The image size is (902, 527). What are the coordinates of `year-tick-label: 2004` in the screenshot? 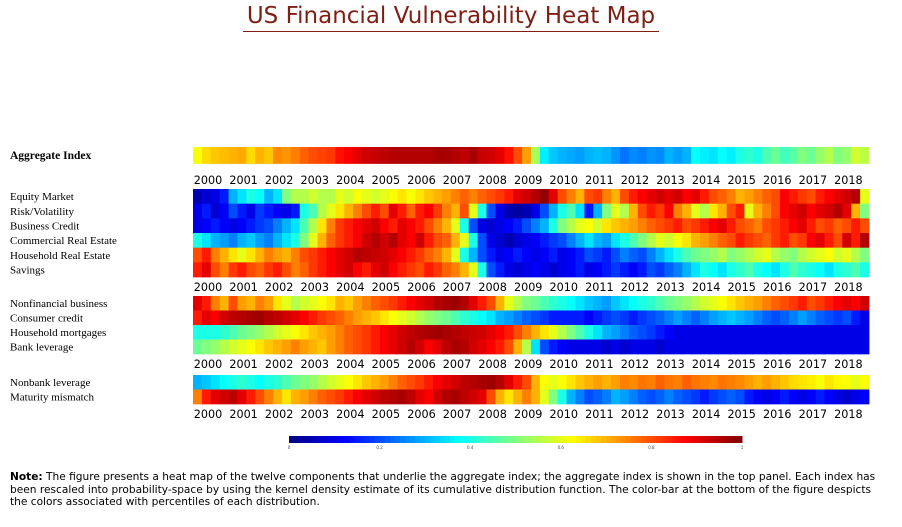 It's located at (350, 287).